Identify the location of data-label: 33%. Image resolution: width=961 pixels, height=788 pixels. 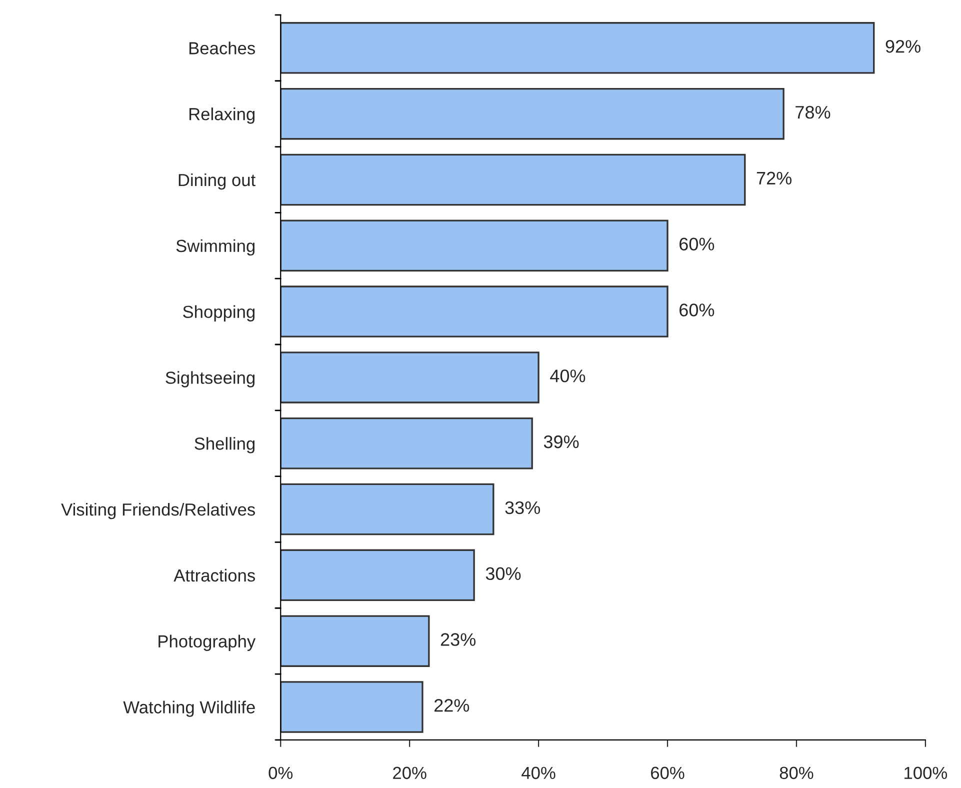
(522, 507).